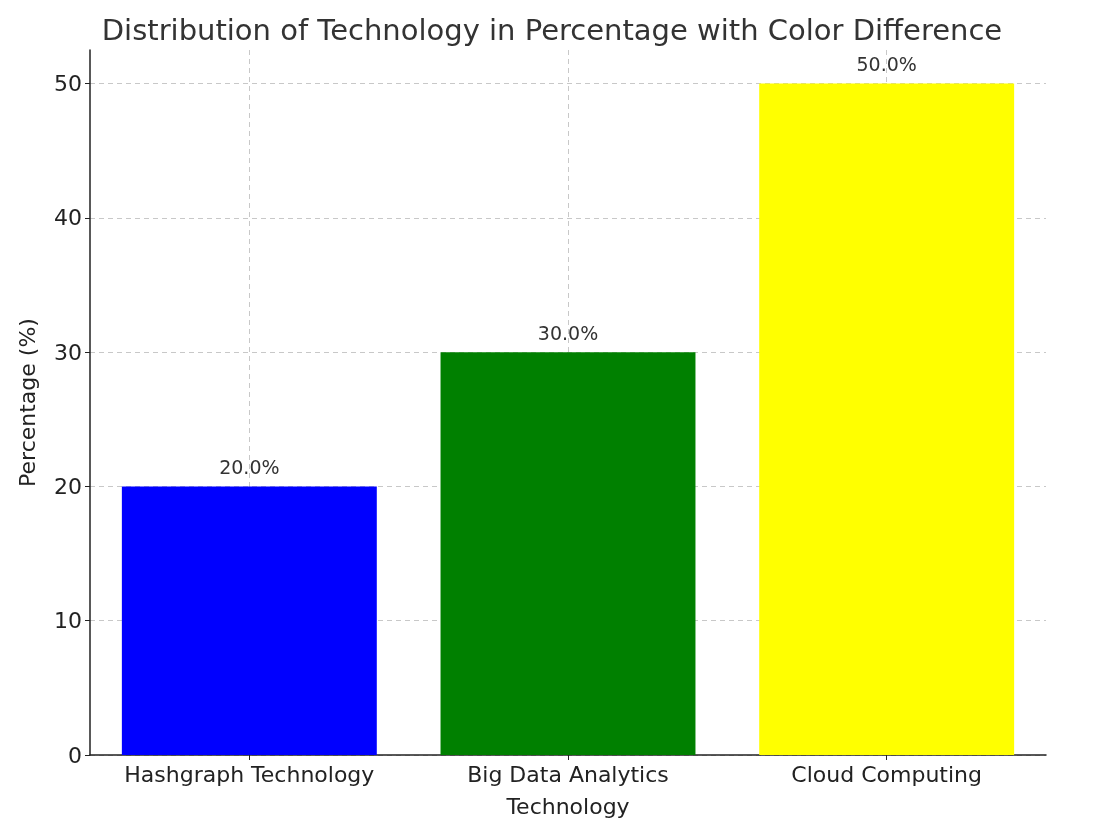 The image size is (1104, 830). What do you see at coordinates (68, 352) in the screenshot?
I see `y-tick-label: 30` at bounding box center [68, 352].